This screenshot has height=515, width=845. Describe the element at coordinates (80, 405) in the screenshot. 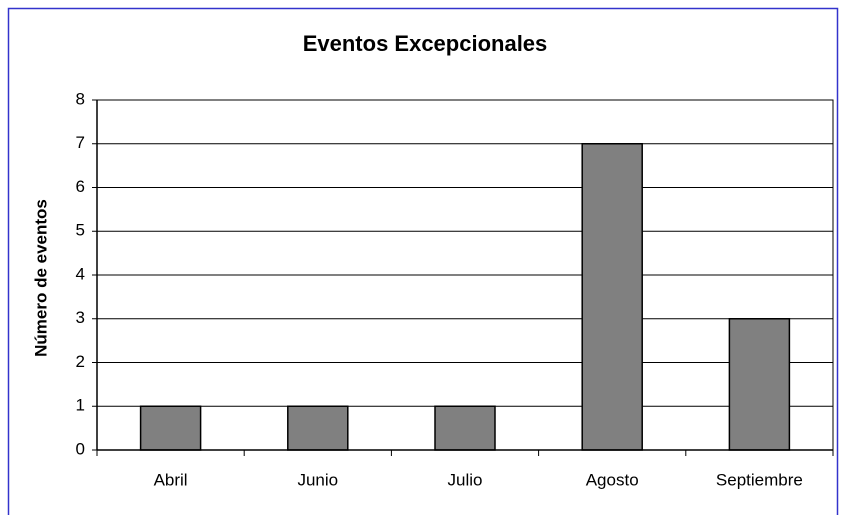

I see `y-tick-label: 1` at that location.